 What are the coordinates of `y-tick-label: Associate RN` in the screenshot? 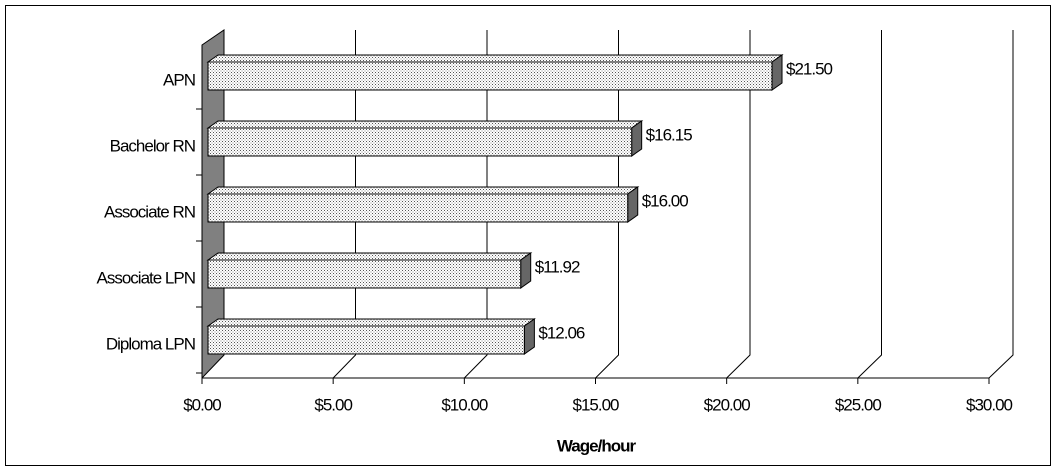 It's located at (149, 211).